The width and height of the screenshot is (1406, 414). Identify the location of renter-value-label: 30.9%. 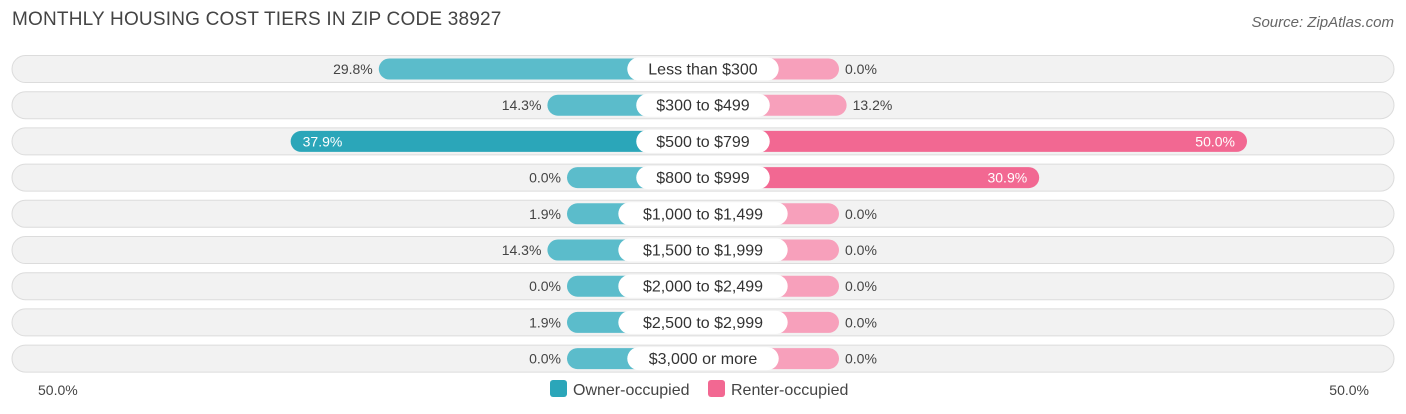
(1007, 178).